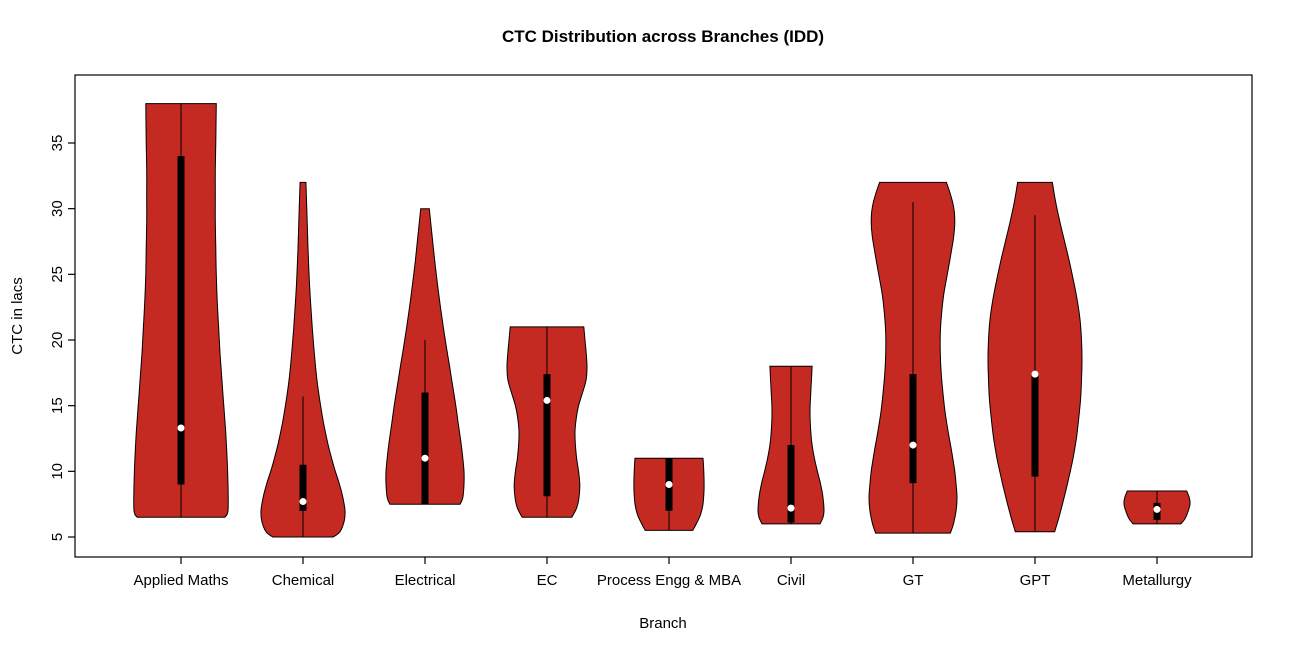 The height and width of the screenshot is (653, 1294). Describe the element at coordinates (913, 357) in the screenshot. I see `violin-gt` at that location.